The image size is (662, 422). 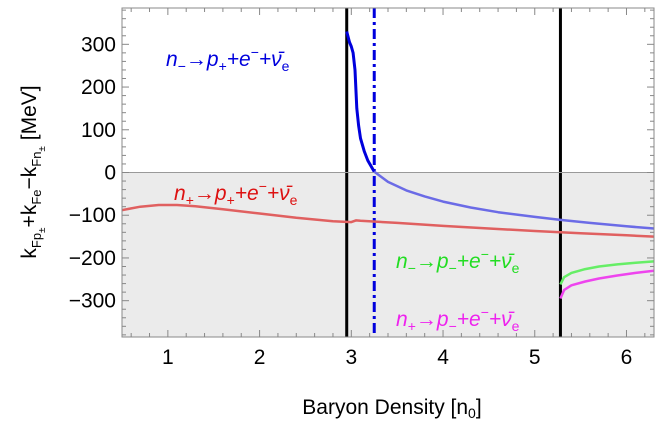 I want to click on x-tick-label: 5, so click(x=535, y=357).